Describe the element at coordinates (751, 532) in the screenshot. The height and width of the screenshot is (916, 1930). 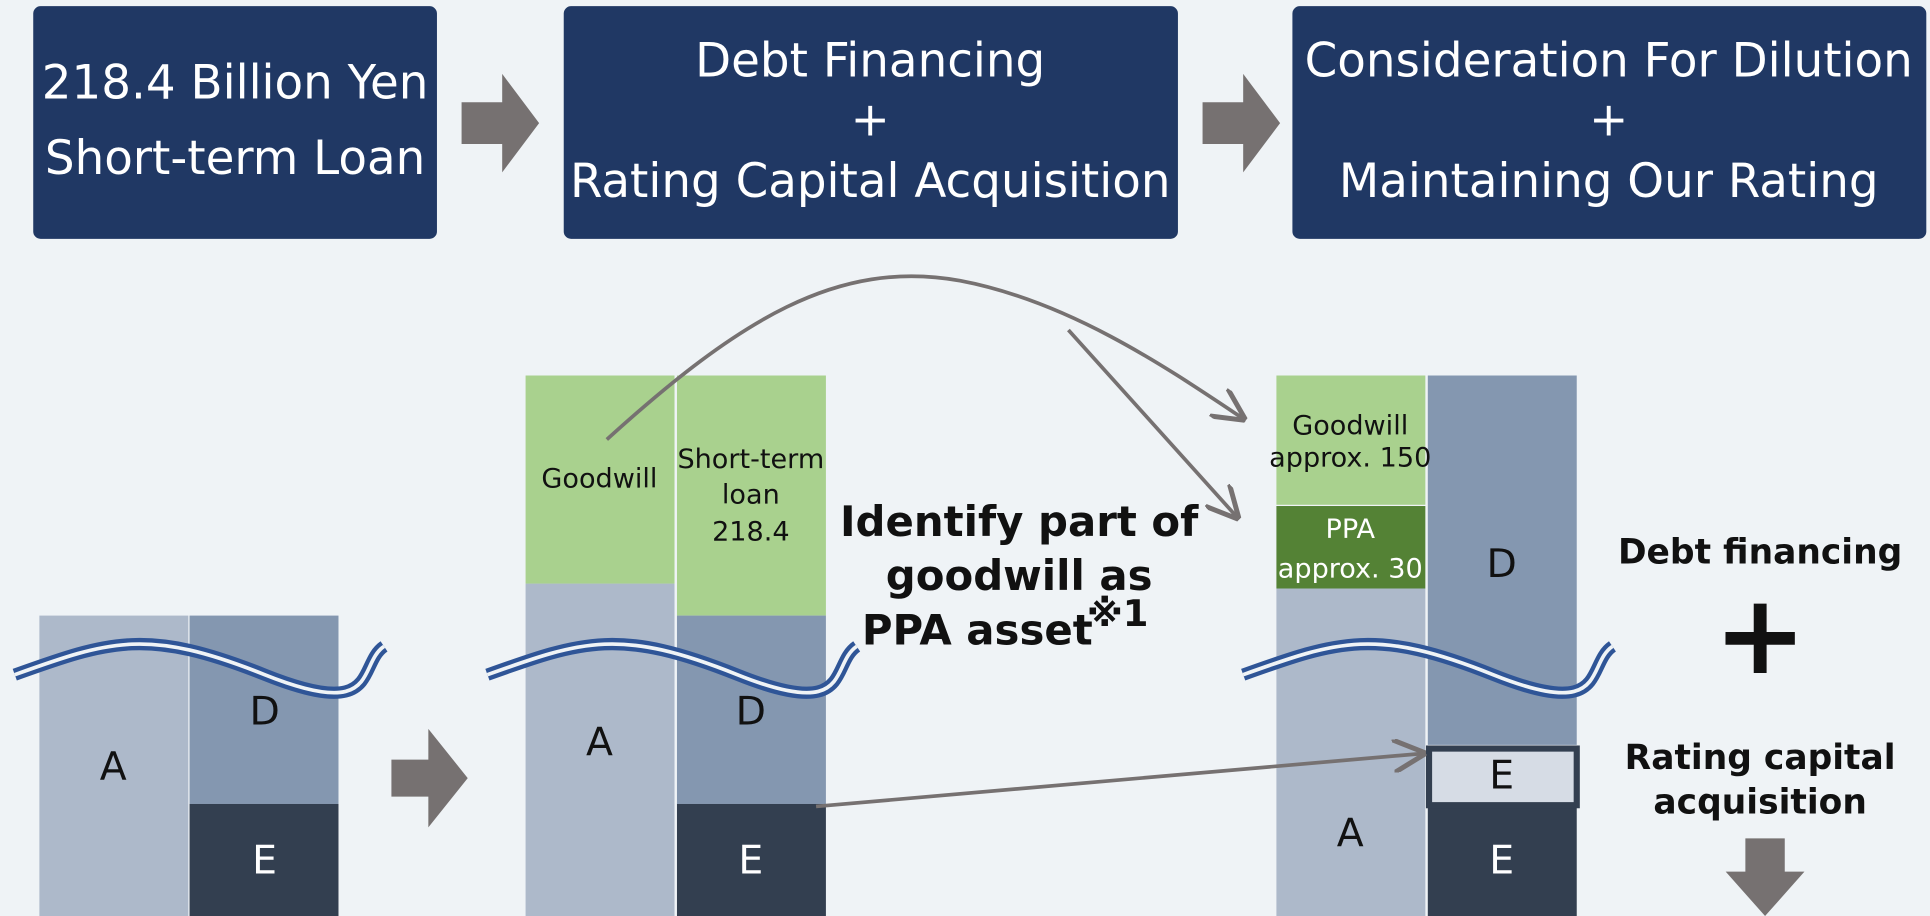
I see `label: 218.4` at that location.